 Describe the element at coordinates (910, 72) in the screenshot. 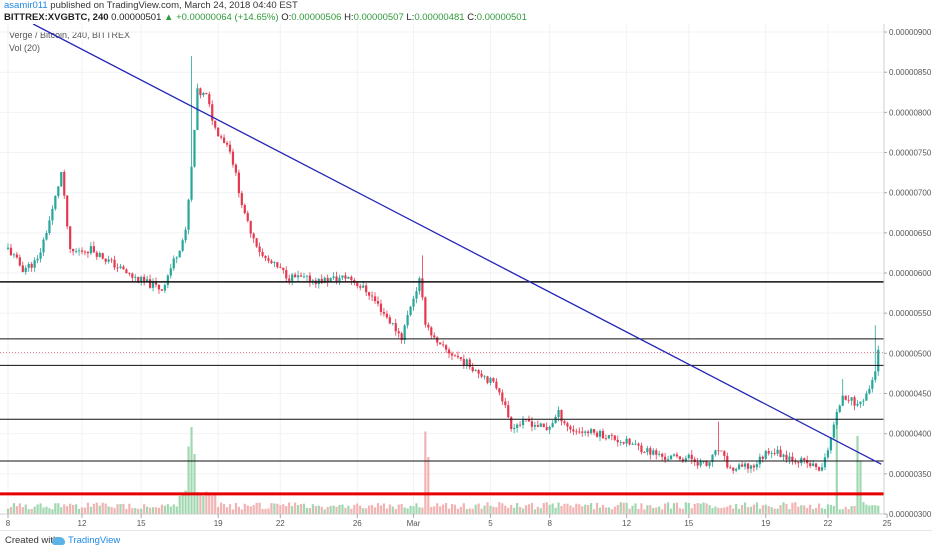

I see `y-tick-label: 0.00000850` at that location.